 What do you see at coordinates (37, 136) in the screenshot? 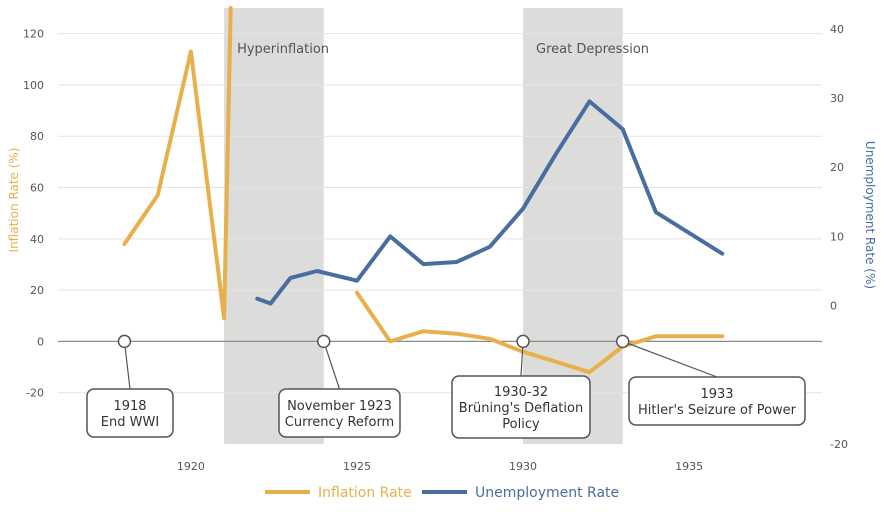
I see `left-tick-label: 80` at bounding box center [37, 136].